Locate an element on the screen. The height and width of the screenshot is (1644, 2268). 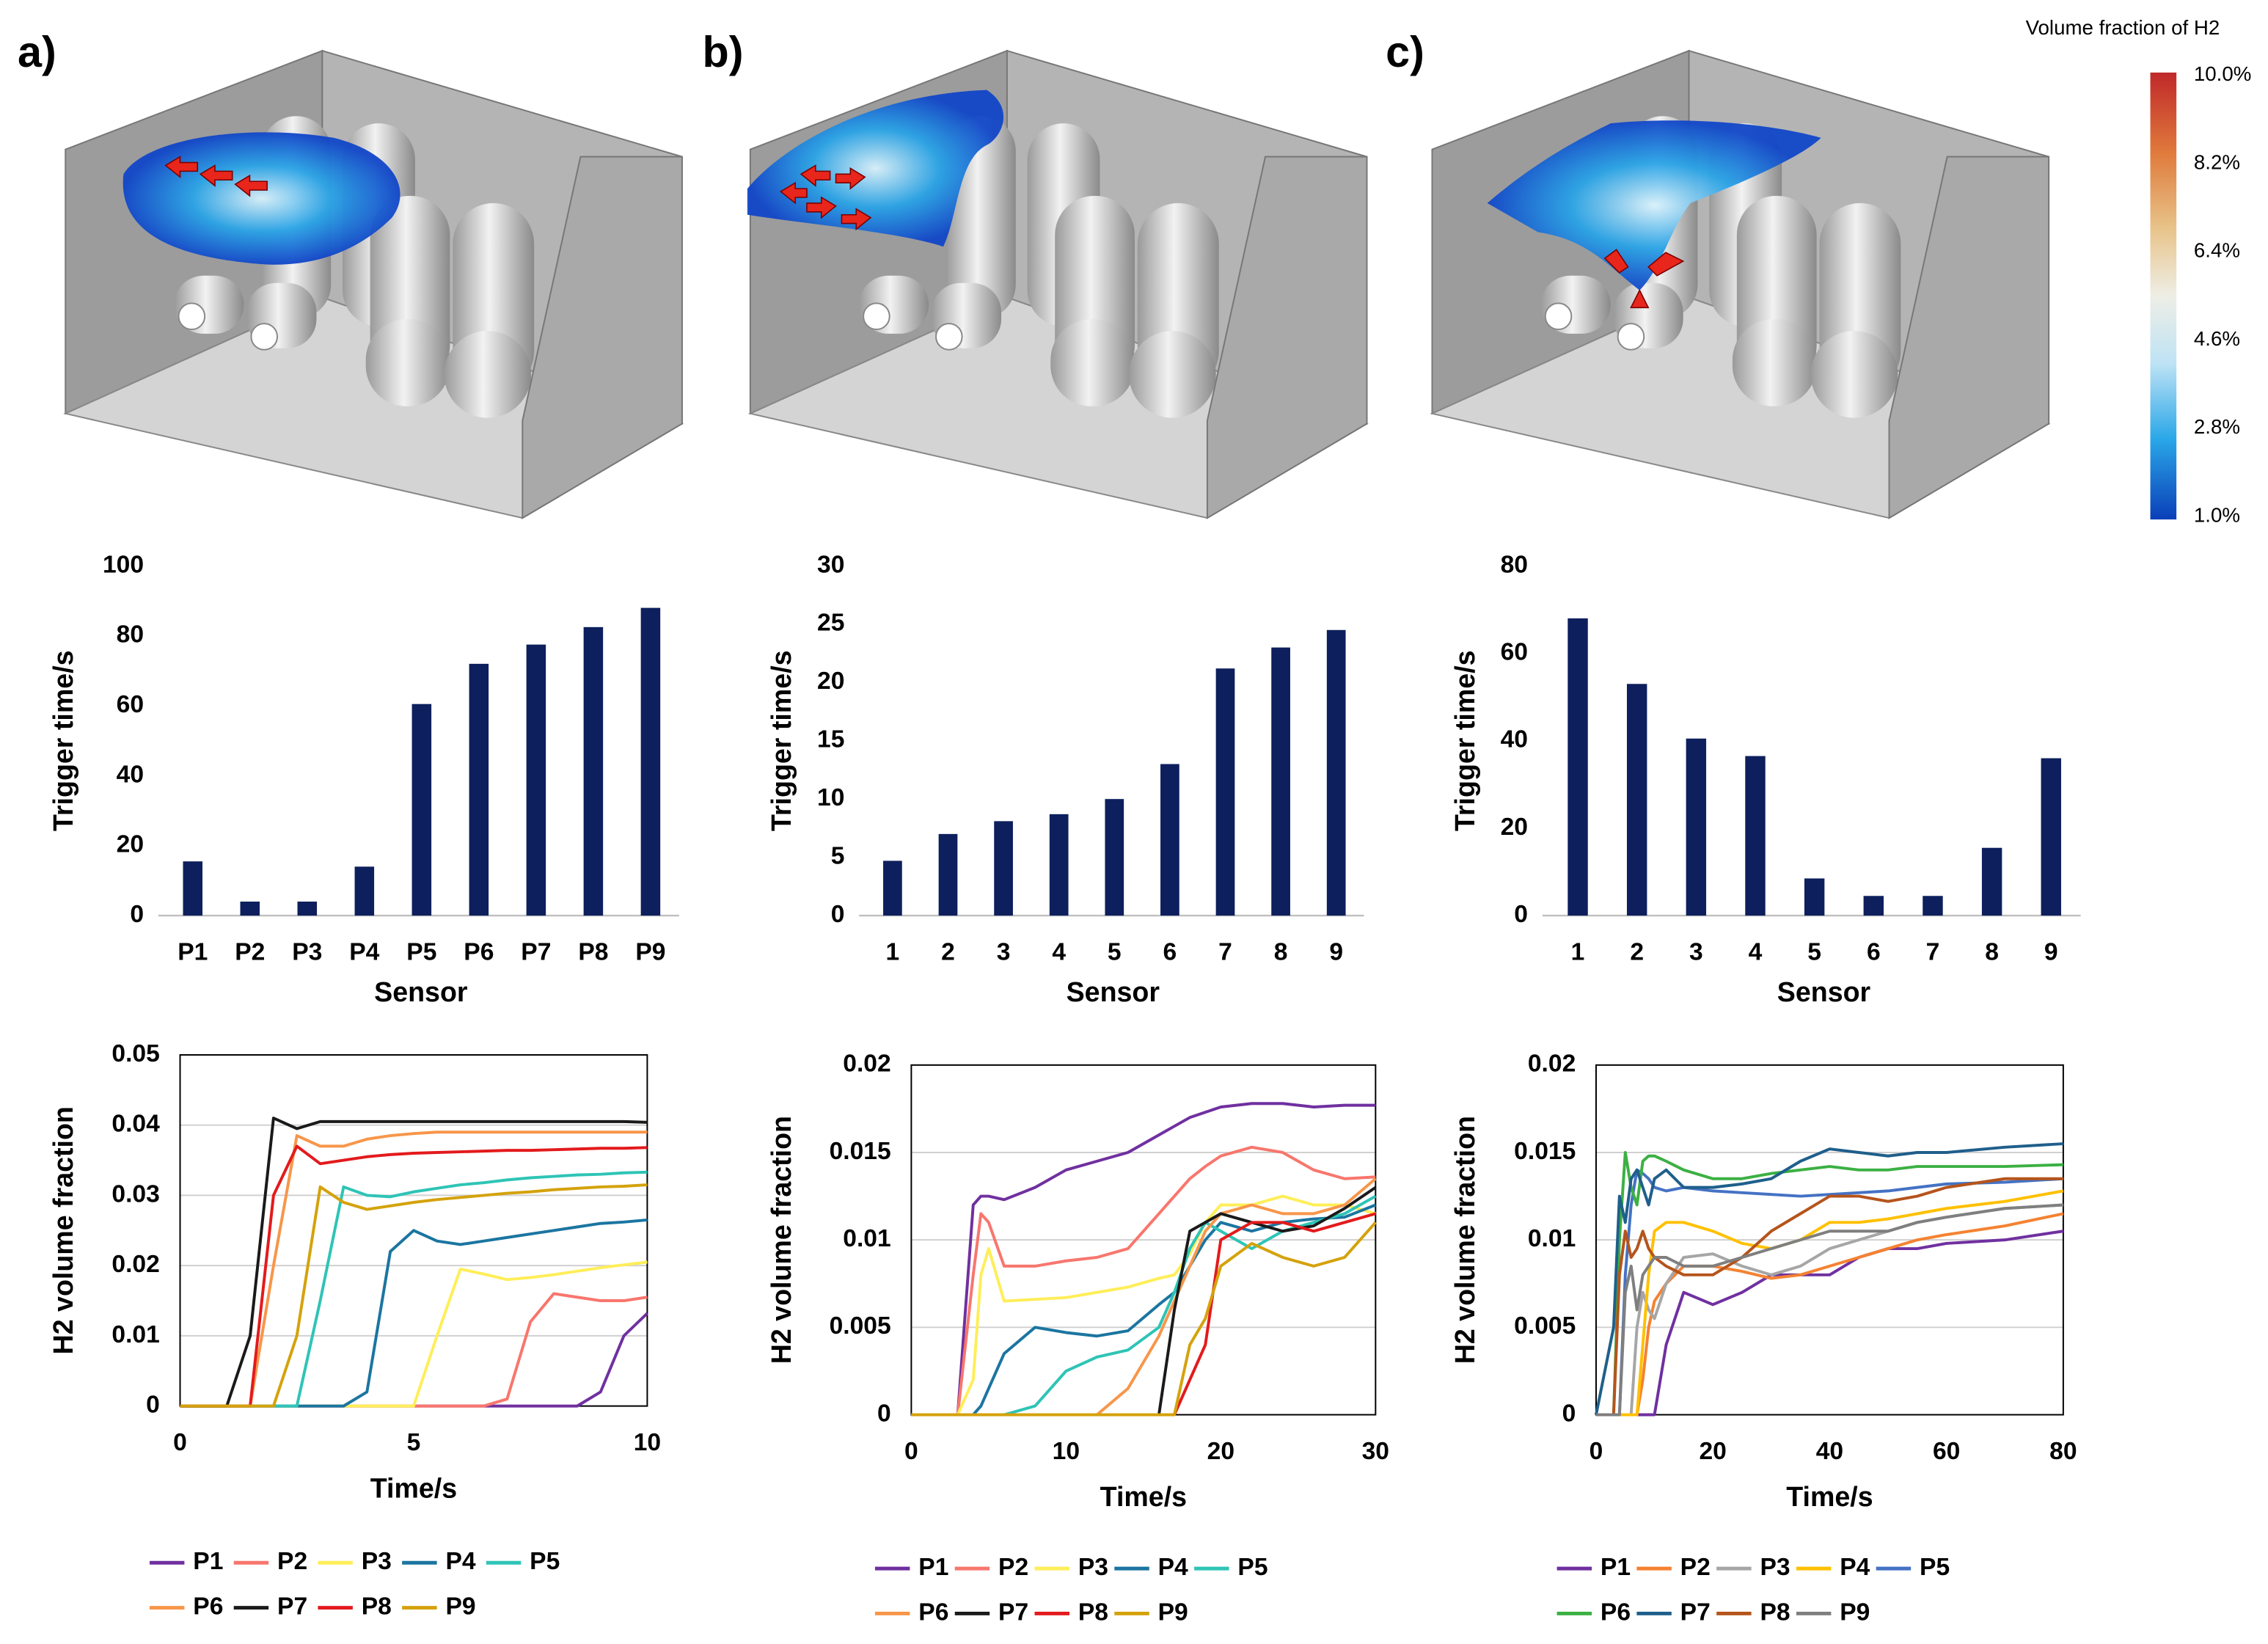
y-tick-label: 0.05 is located at coordinates (135, 1053).